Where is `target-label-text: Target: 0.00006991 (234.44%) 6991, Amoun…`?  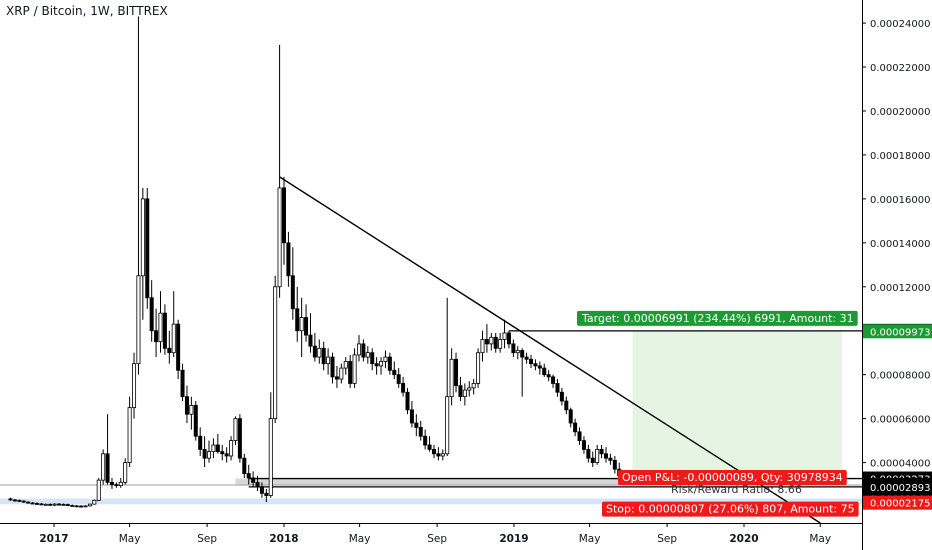
target-label-text: Target: 0.00006991 (234.44%) 6991, Amoun… is located at coordinates (717, 318).